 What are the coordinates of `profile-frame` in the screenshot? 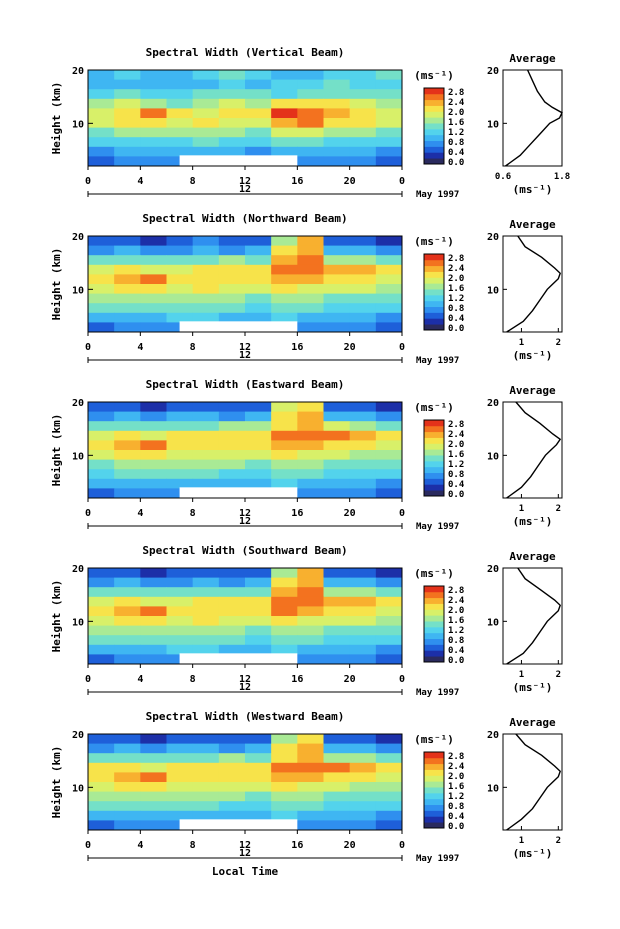 It's located at (532, 284).